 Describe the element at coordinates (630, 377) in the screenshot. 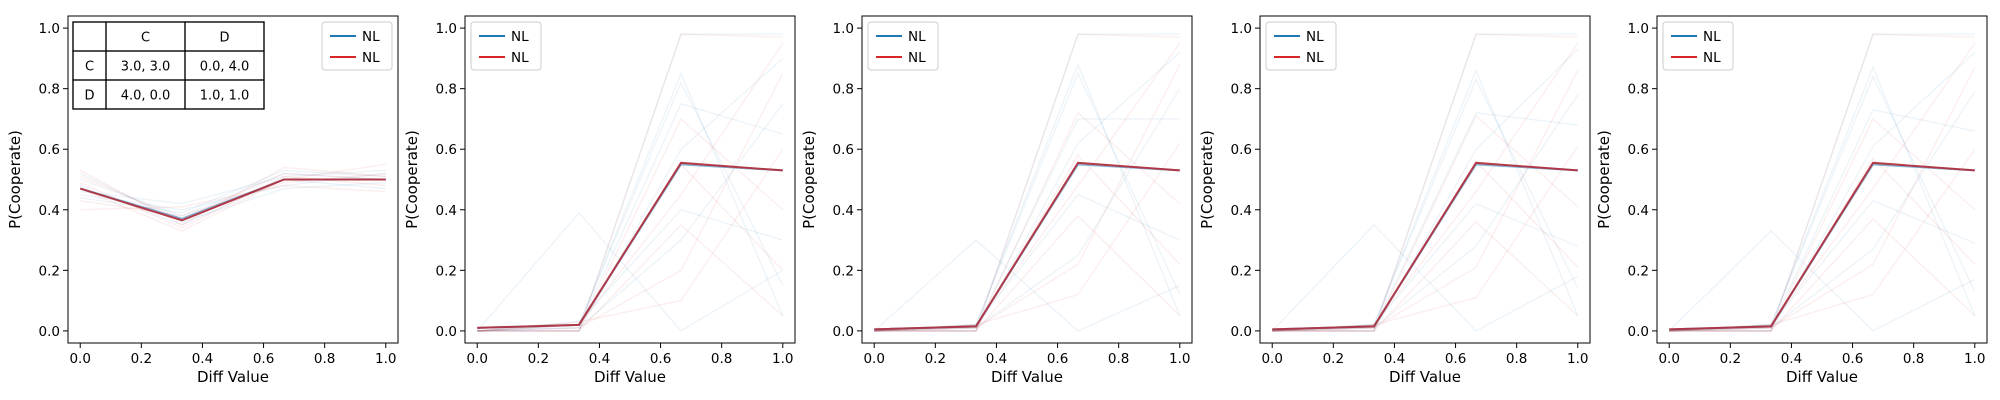

I see `x-axis-label: Diff Value` at that location.